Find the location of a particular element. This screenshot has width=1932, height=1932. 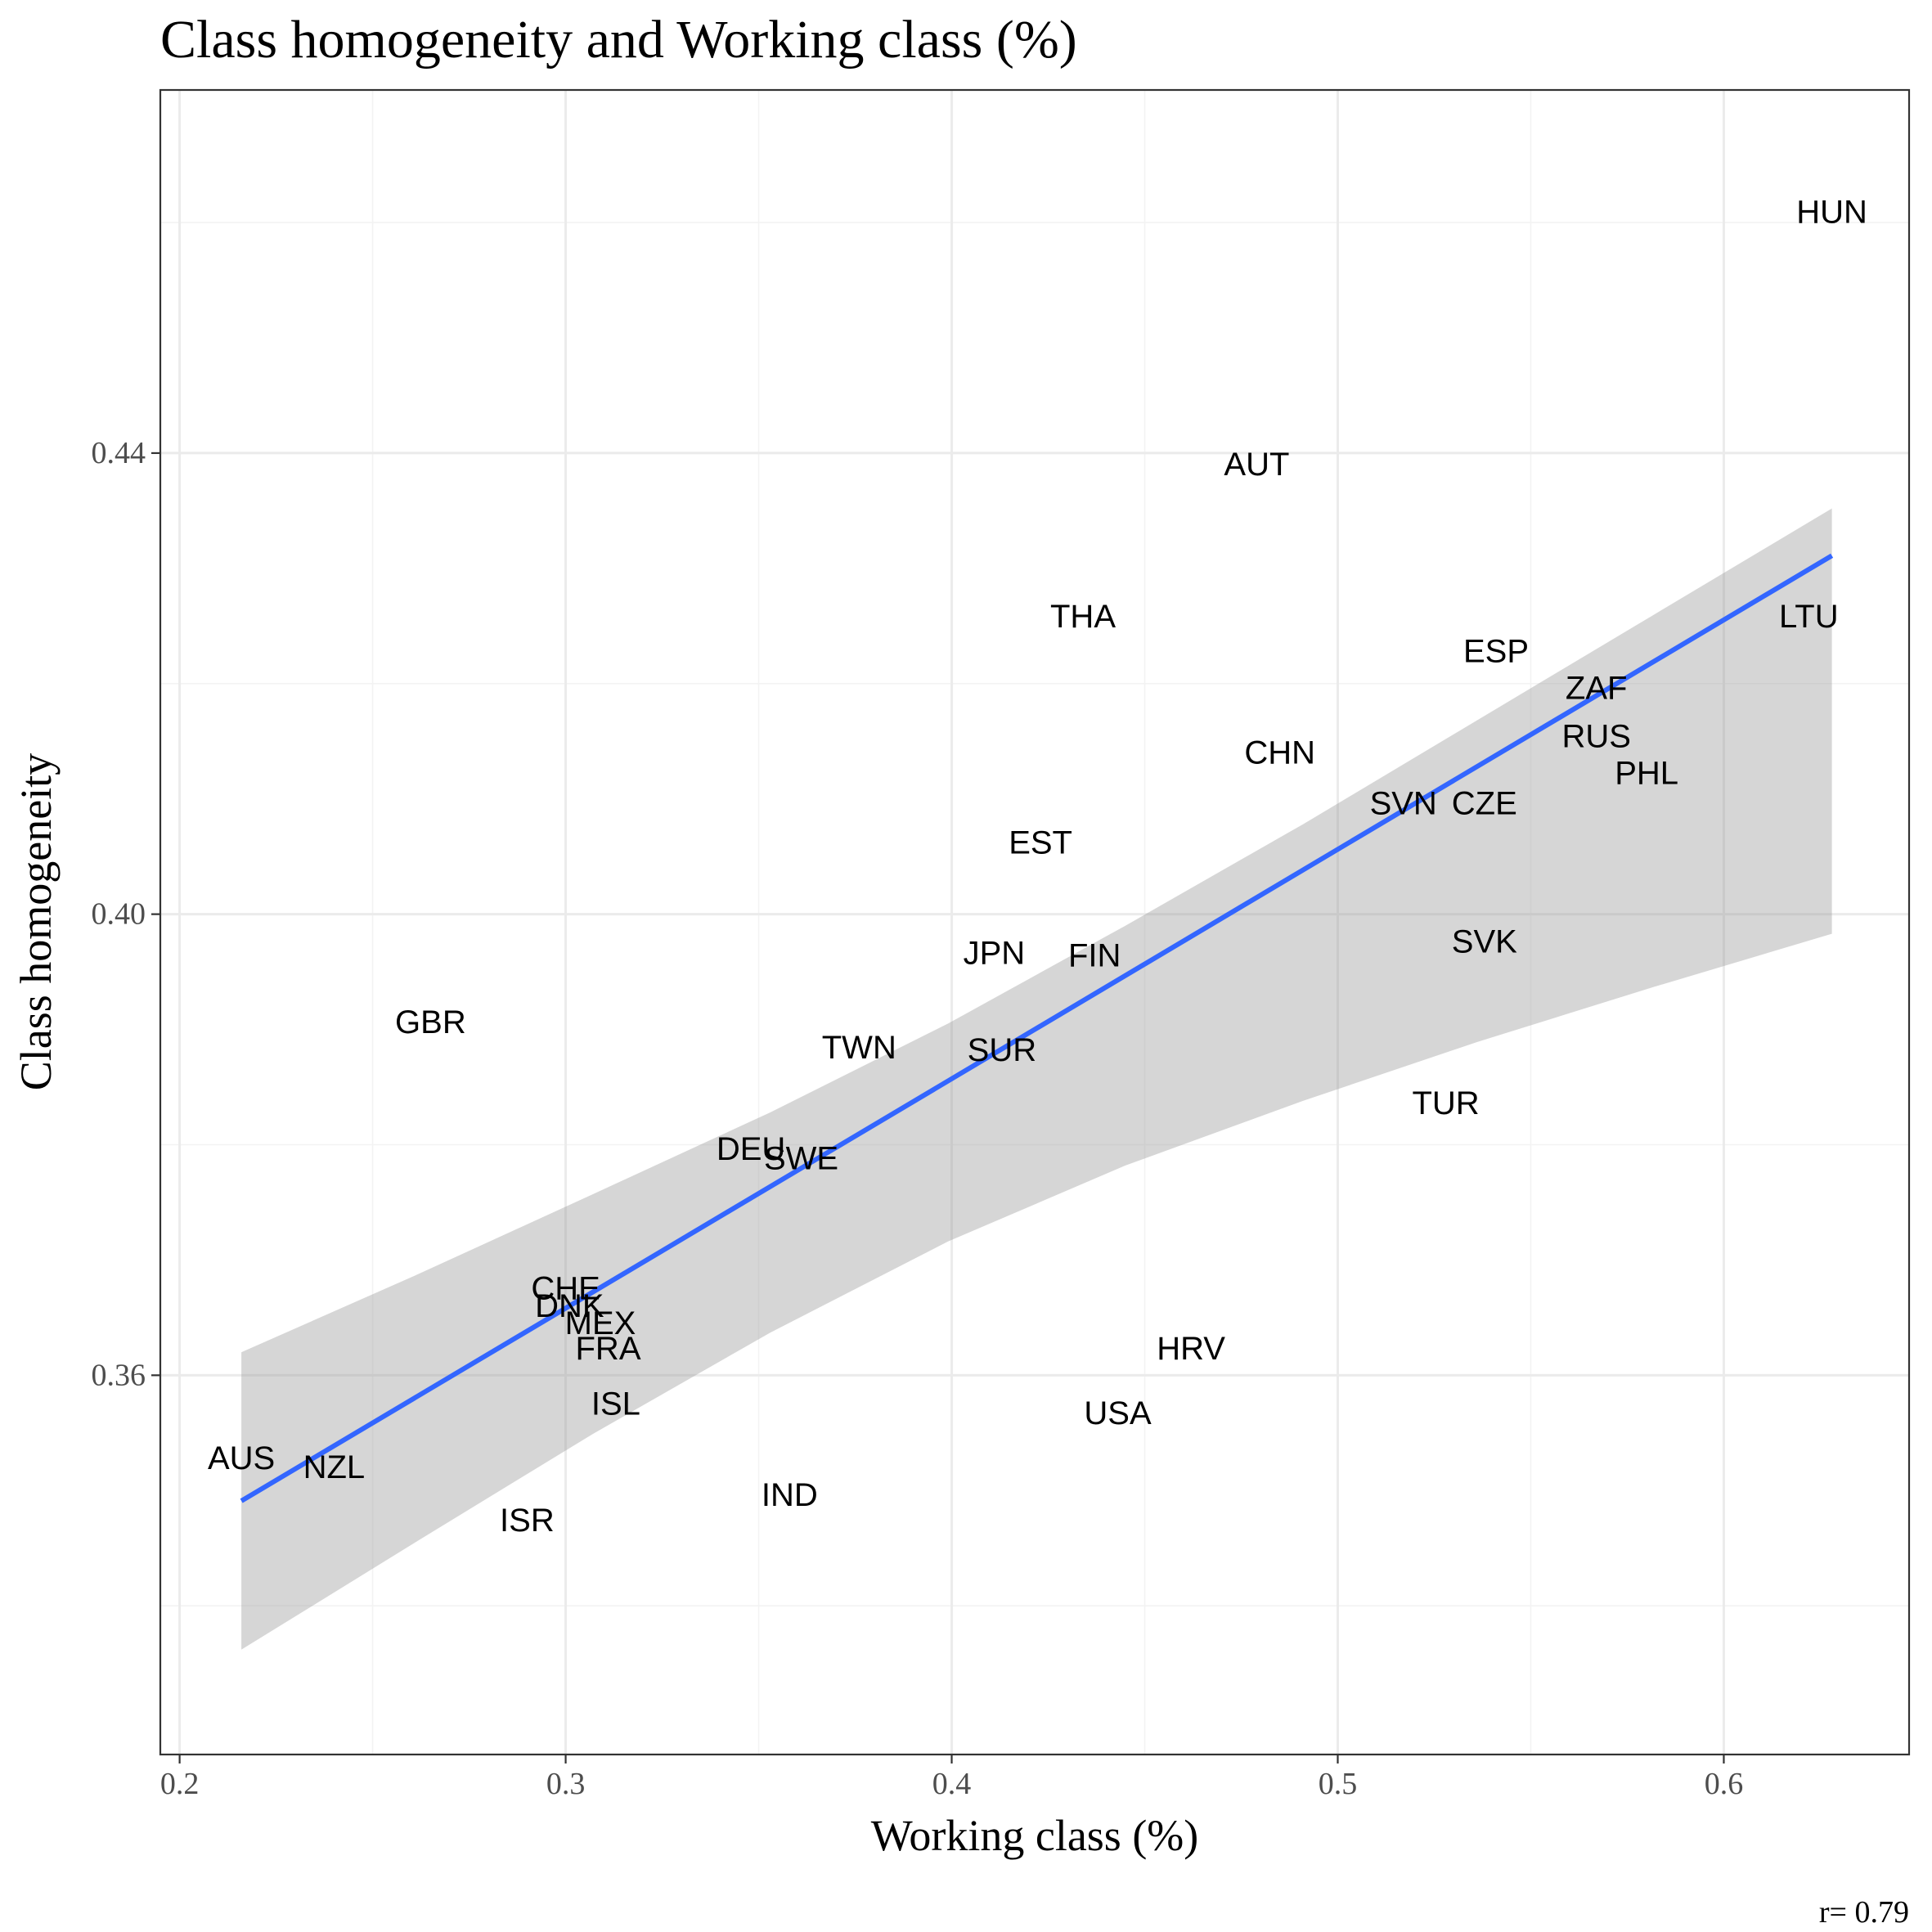

point-label-fra: FRA is located at coordinates (609, 1349).